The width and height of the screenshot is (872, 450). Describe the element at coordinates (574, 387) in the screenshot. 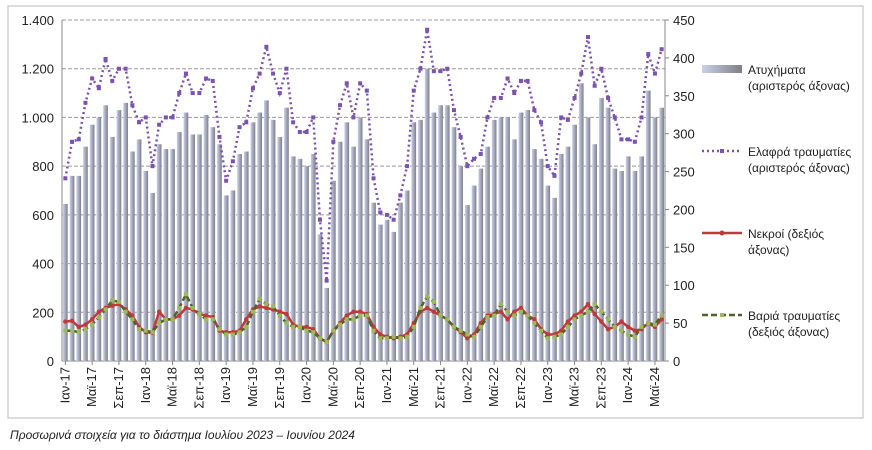

I see `x-tick-label: Μαϊ-23` at that location.